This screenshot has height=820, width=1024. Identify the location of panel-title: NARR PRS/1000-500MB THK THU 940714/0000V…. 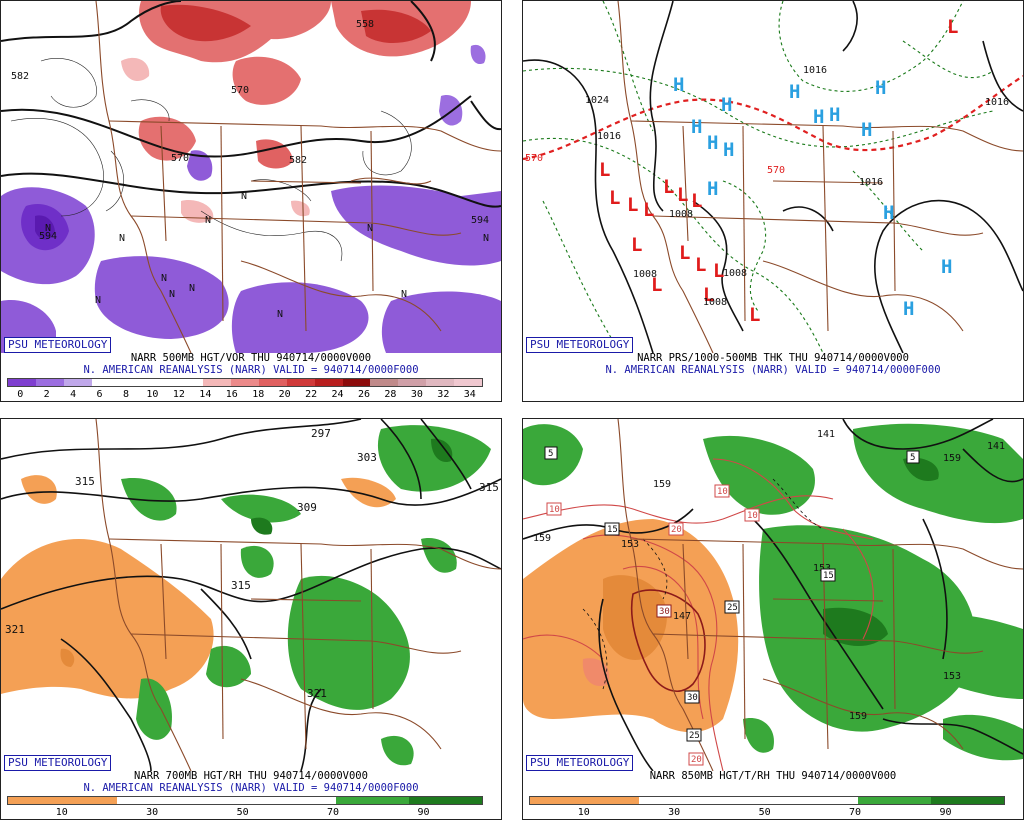
(773, 358).